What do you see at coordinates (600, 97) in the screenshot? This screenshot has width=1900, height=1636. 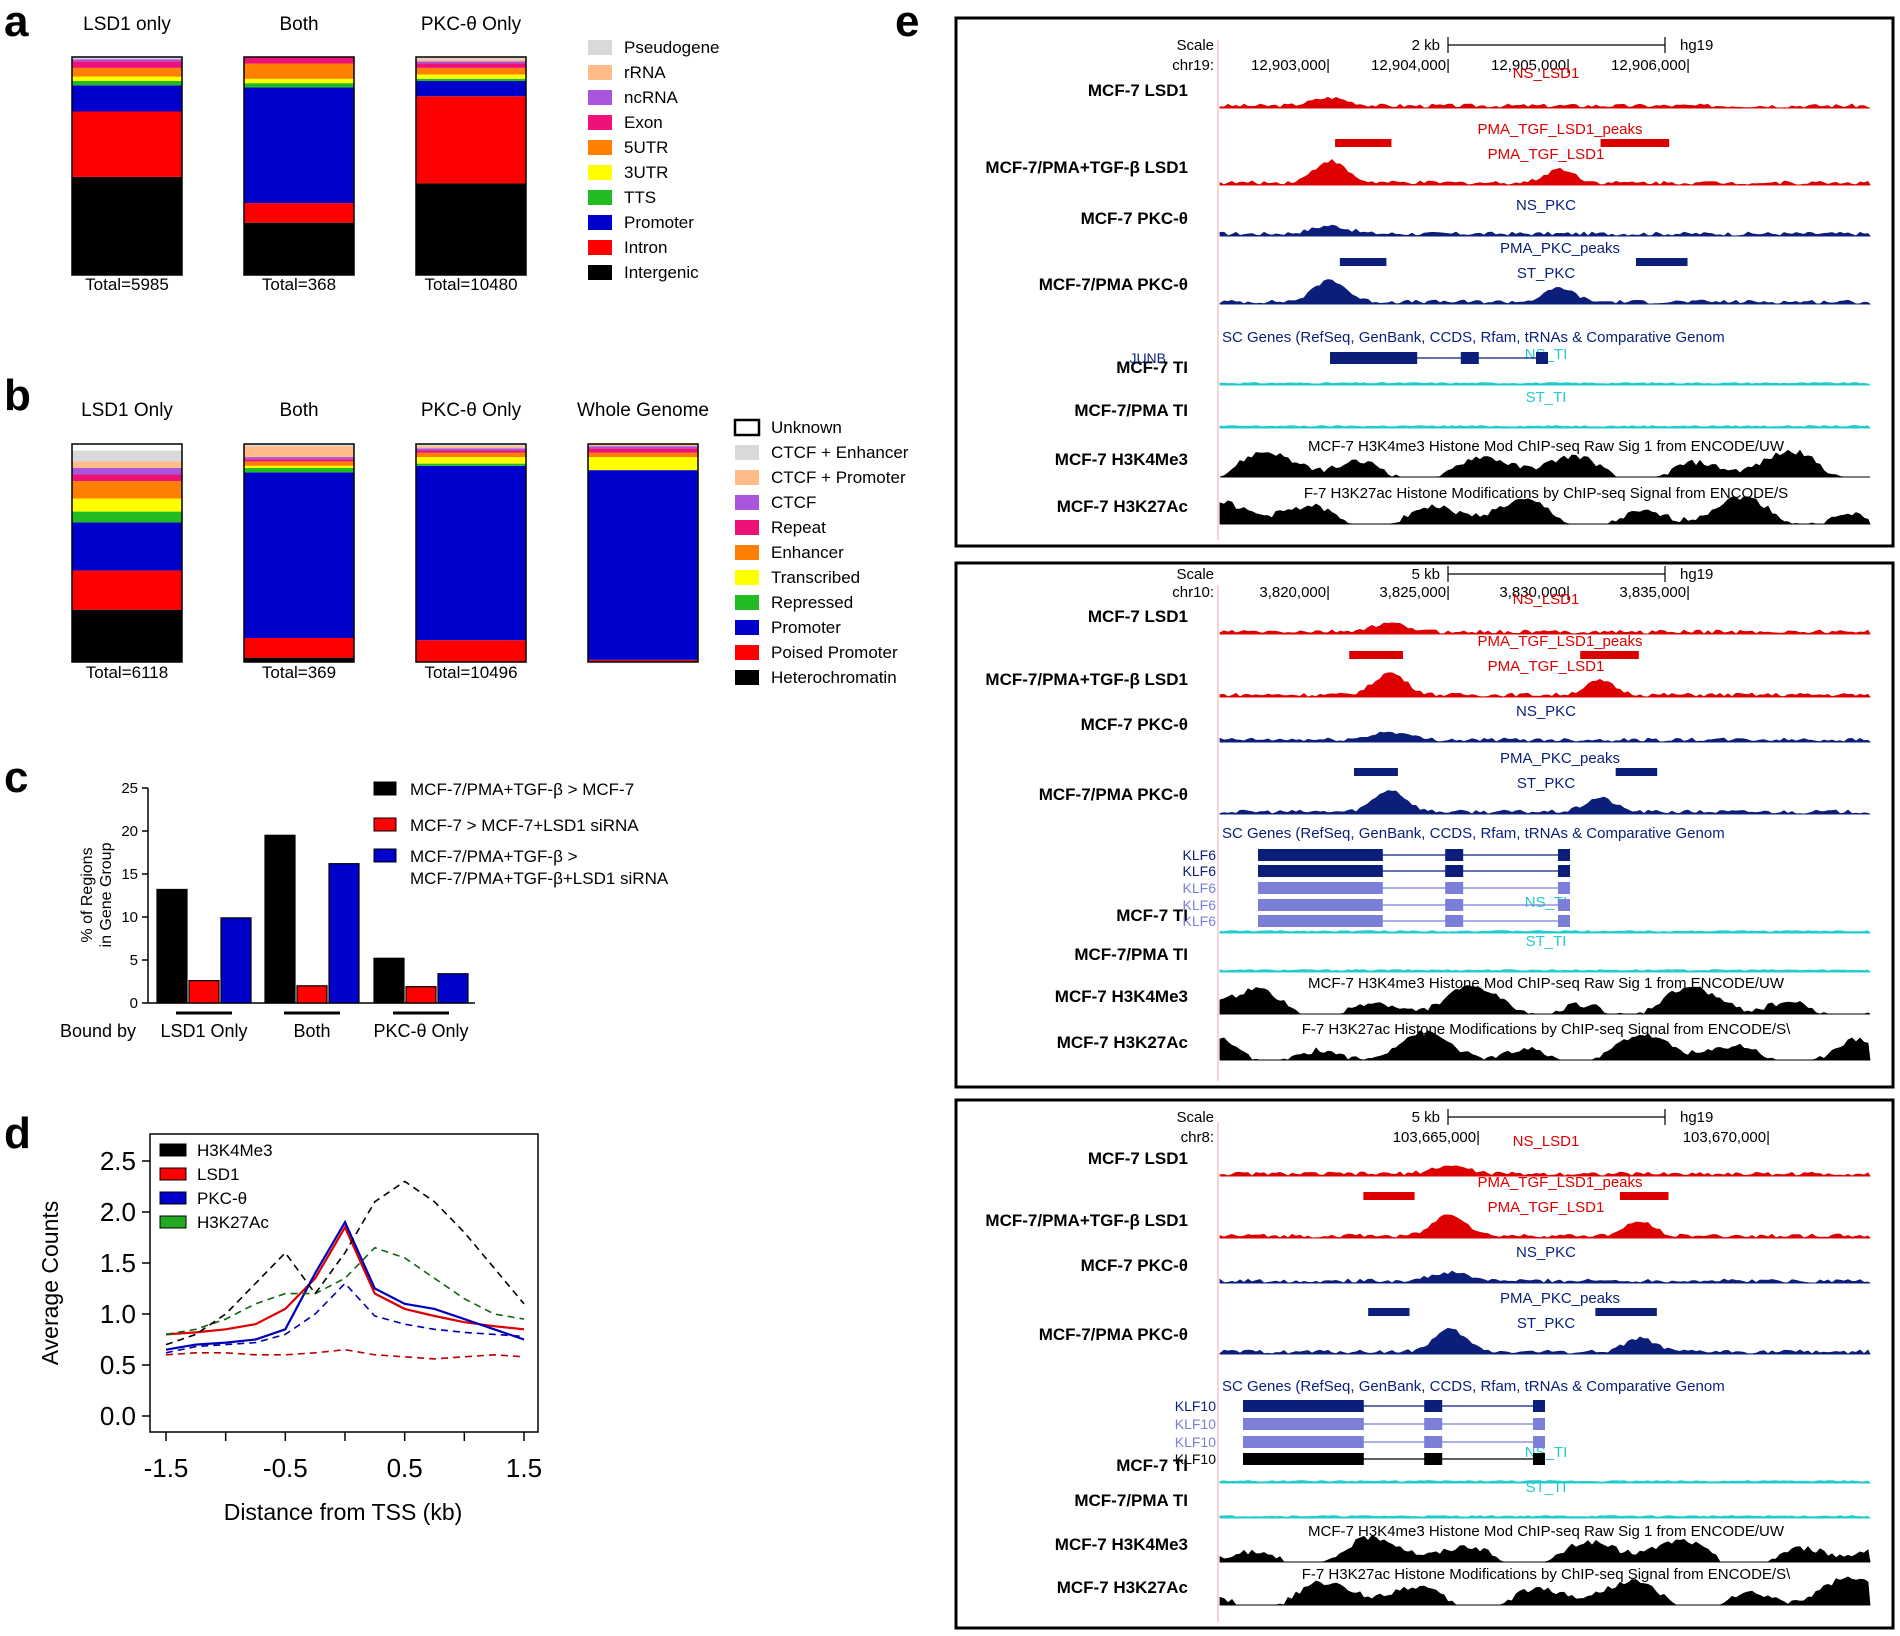 I see `legend-swatch-ncrna` at bounding box center [600, 97].